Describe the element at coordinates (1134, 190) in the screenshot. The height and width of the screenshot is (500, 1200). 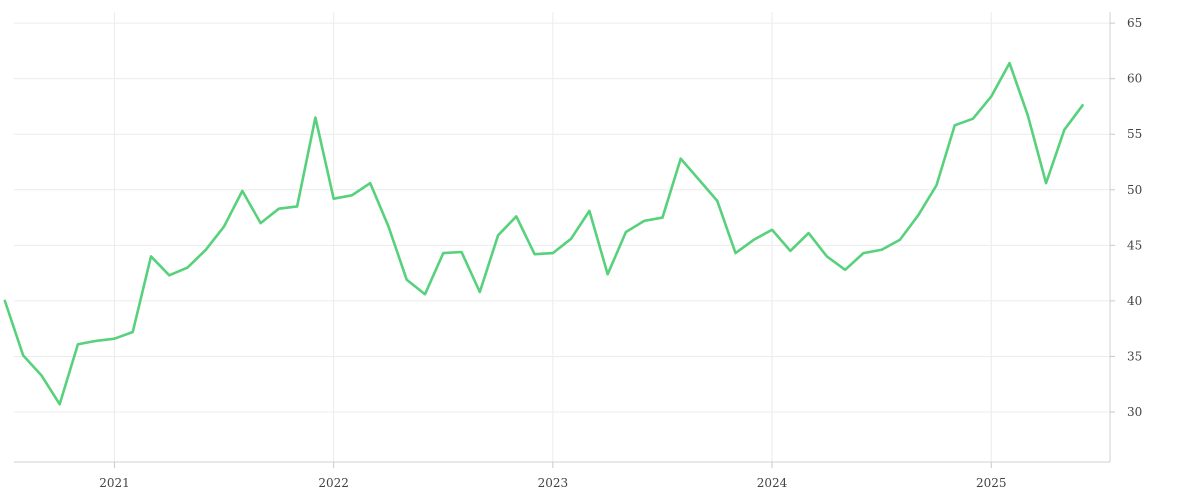
I see `y-tick-label: 50` at that location.